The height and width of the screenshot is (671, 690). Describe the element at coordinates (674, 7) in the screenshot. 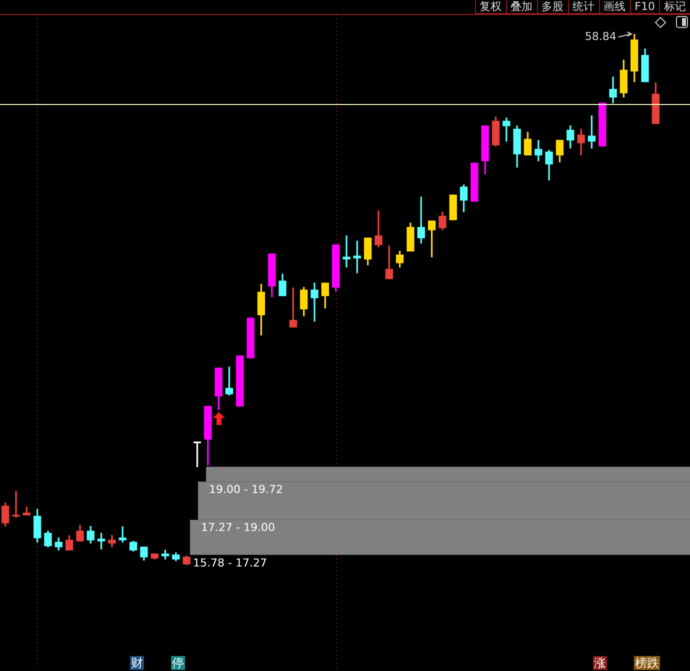

I see `text: 标记` at that location.